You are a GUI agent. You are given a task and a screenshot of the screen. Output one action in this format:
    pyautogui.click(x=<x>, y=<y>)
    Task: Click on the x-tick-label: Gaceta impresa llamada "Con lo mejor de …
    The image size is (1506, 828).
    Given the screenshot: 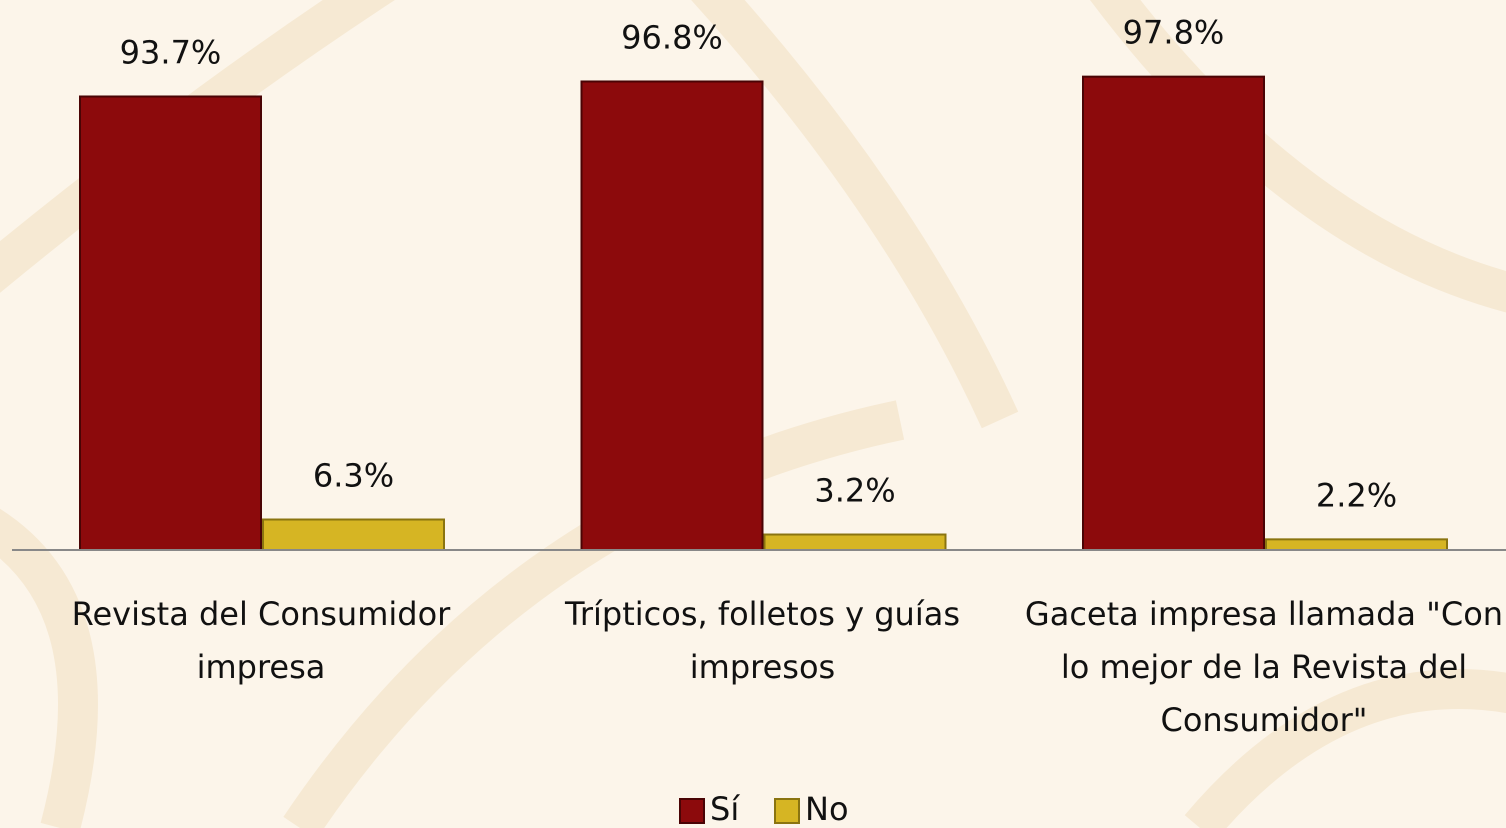 What is the action you would take?
    pyautogui.click(x=1264, y=667)
    